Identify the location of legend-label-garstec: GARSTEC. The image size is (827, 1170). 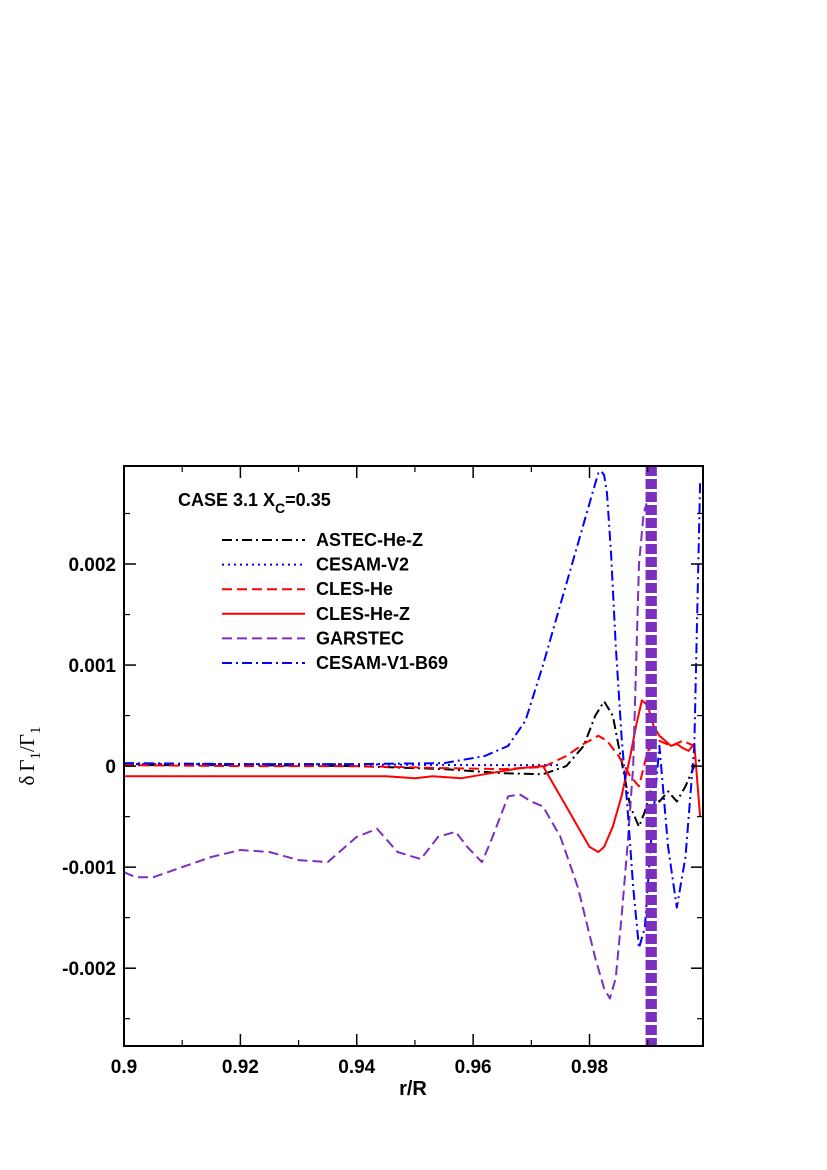
(360, 638).